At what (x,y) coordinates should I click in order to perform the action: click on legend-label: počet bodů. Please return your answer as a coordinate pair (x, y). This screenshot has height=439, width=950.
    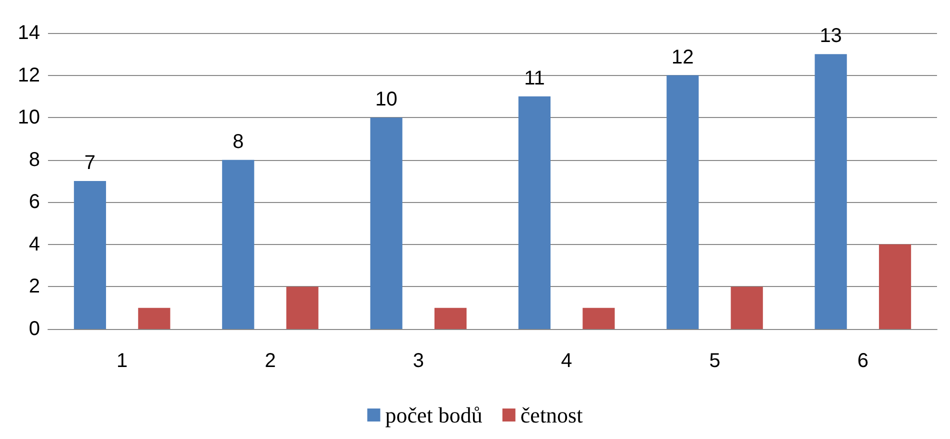
    Looking at the image, I should click on (433, 415).